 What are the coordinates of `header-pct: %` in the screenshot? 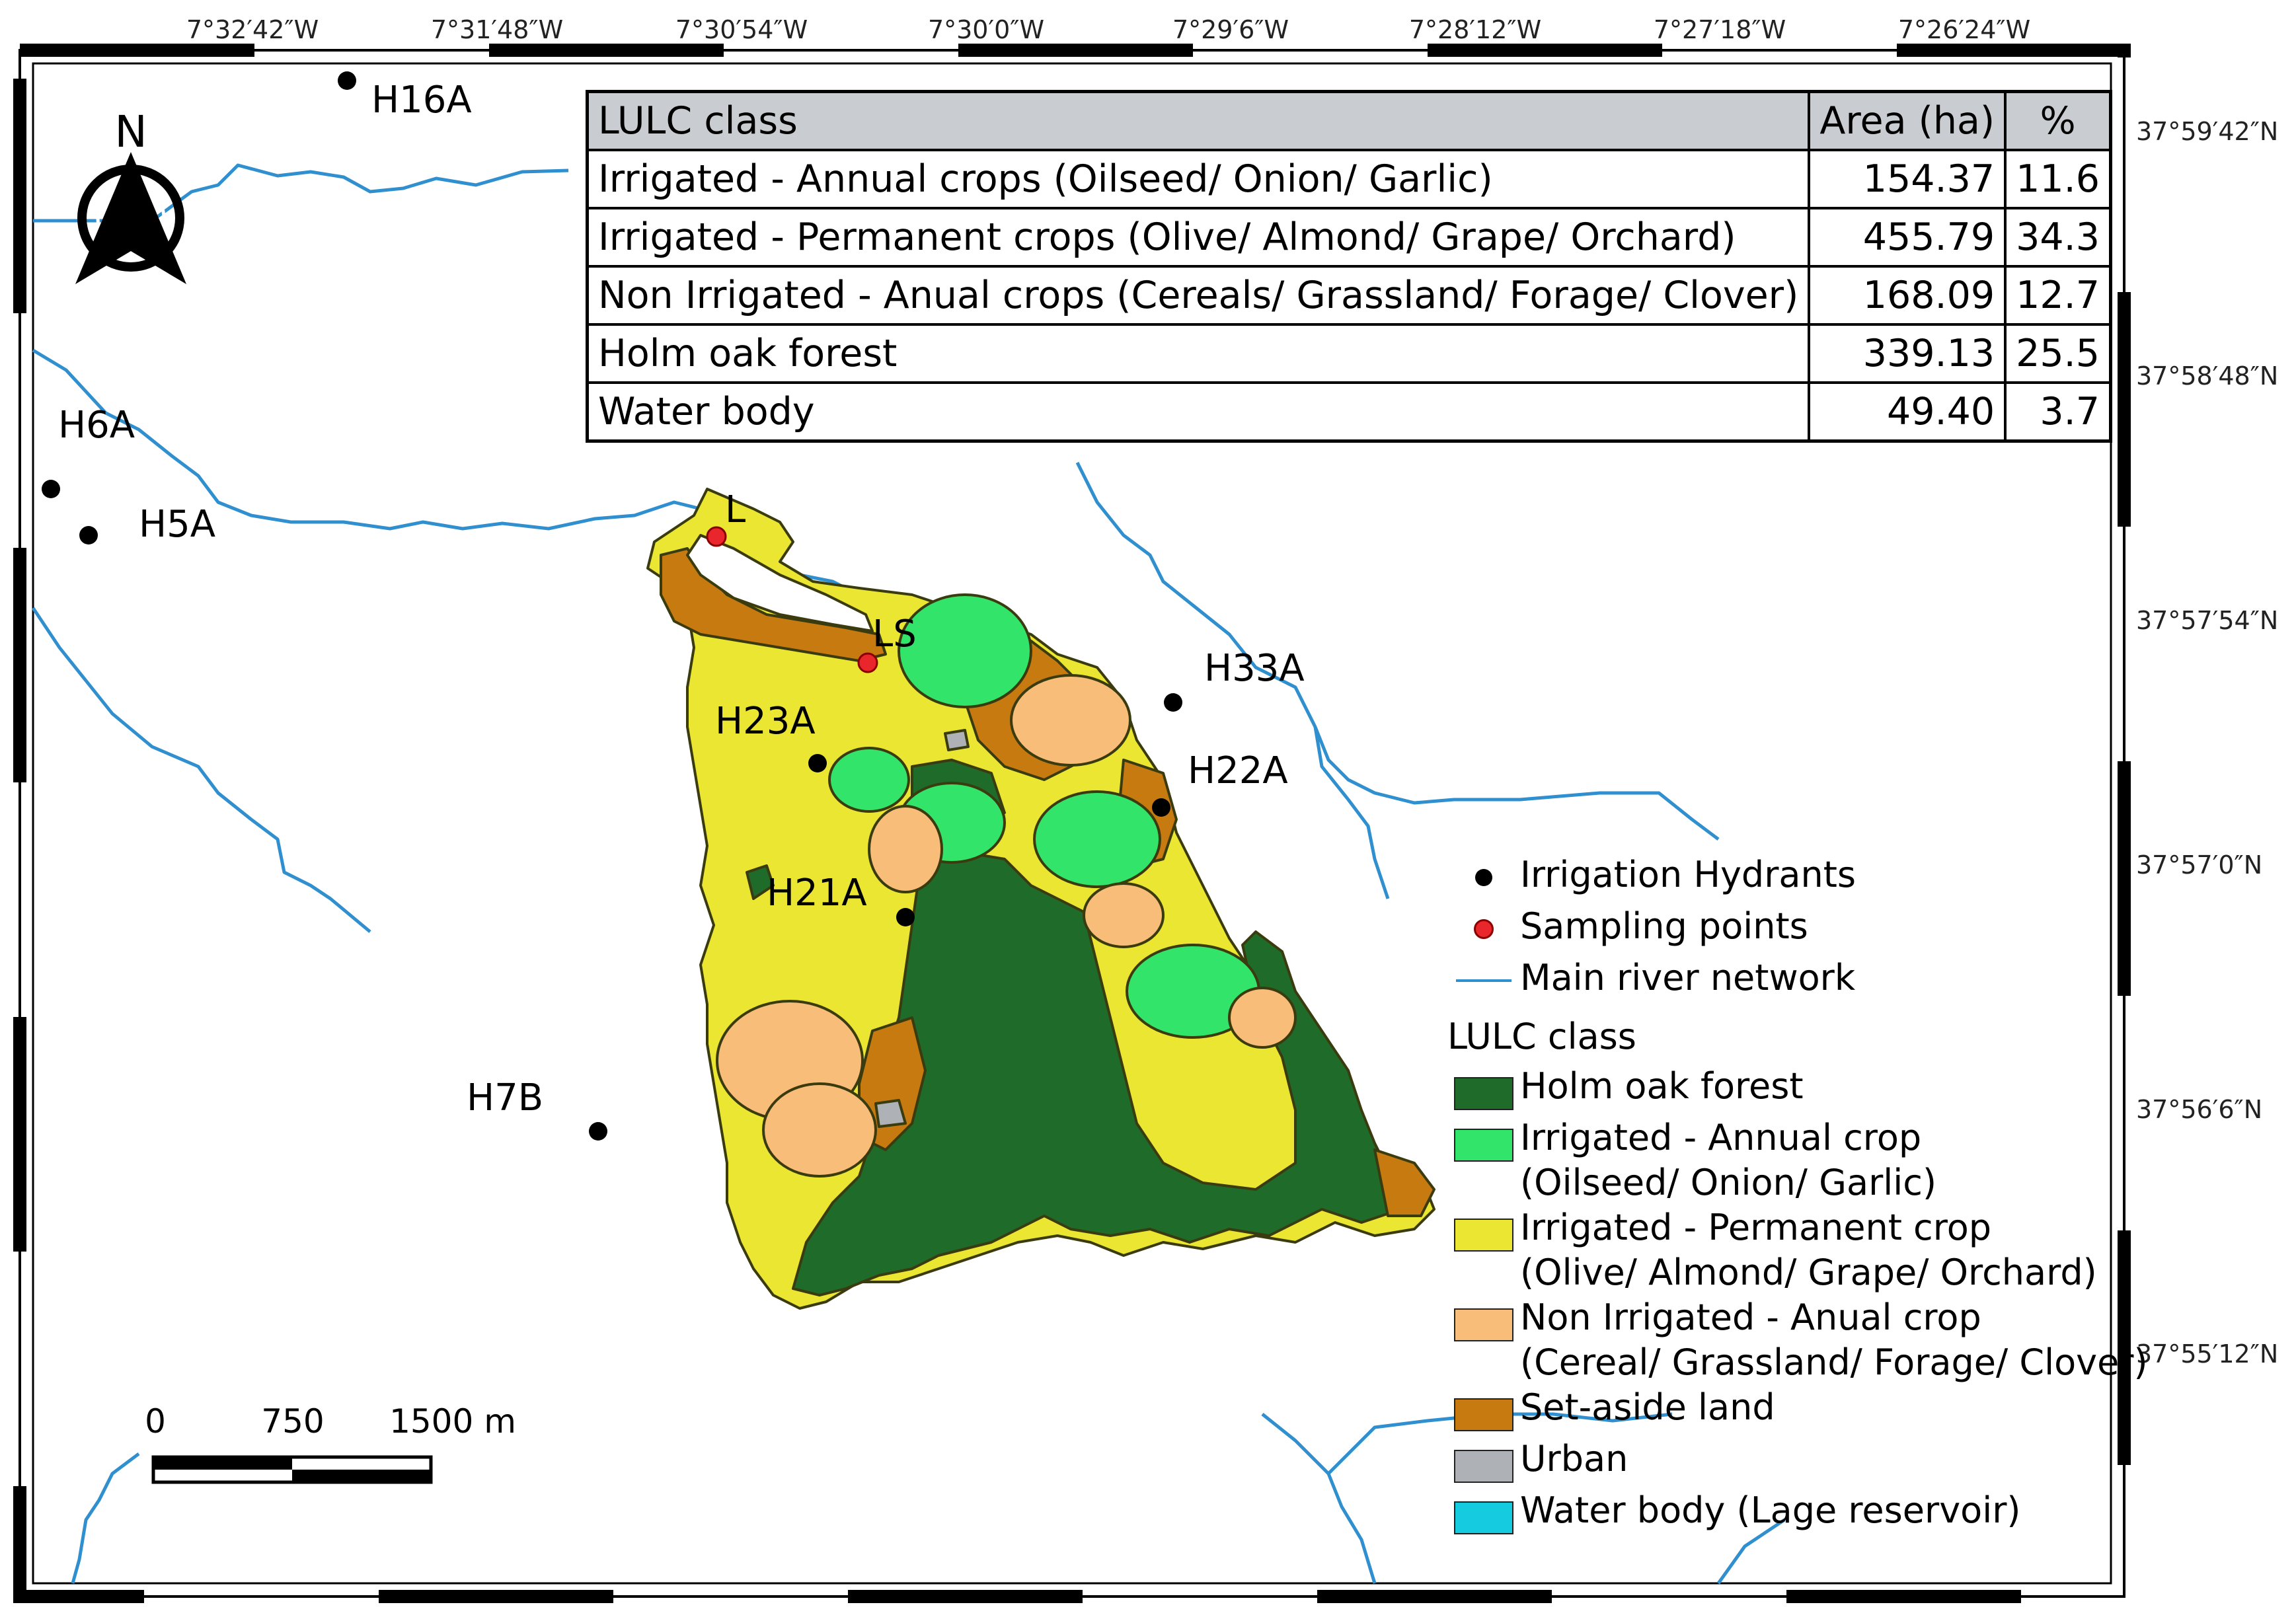 It's located at (2058, 120).